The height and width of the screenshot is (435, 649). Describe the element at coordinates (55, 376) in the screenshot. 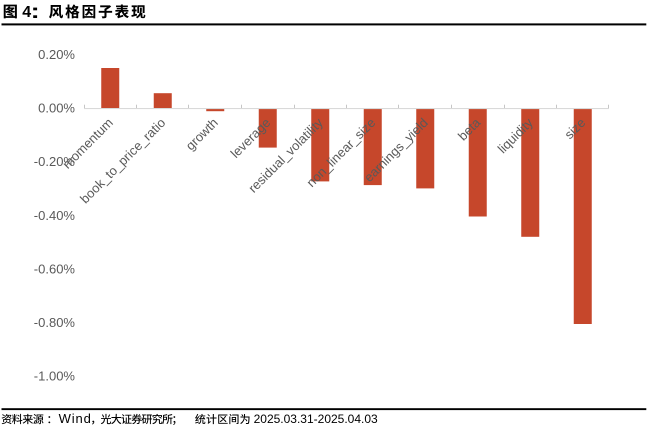

I see `svg-text: -1.00%` at that location.